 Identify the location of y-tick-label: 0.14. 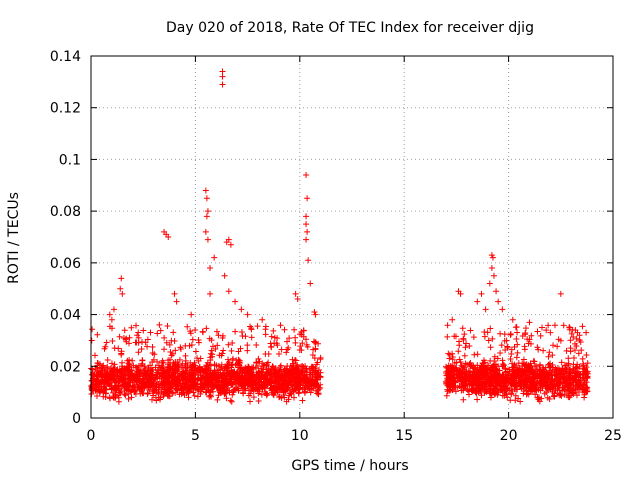
(65, 57).